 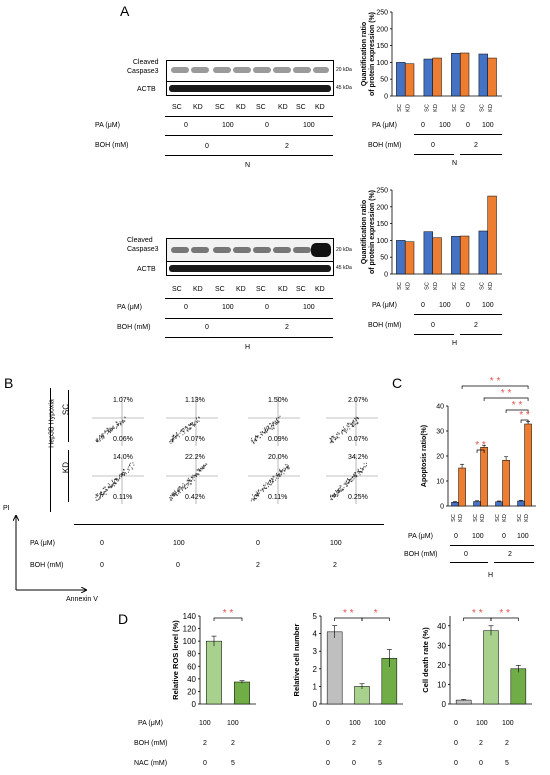 What do you see at coordinates (123, 457) in the screenshot?
I see `kd-upper-pct: 14.0%` at bounding box center [123, 457].